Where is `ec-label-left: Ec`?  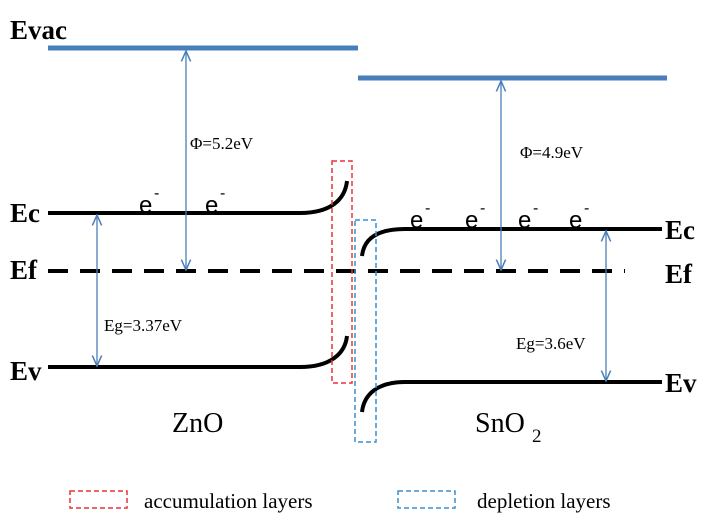
ec-label-left: Ec is located at coordinates (25, 213).